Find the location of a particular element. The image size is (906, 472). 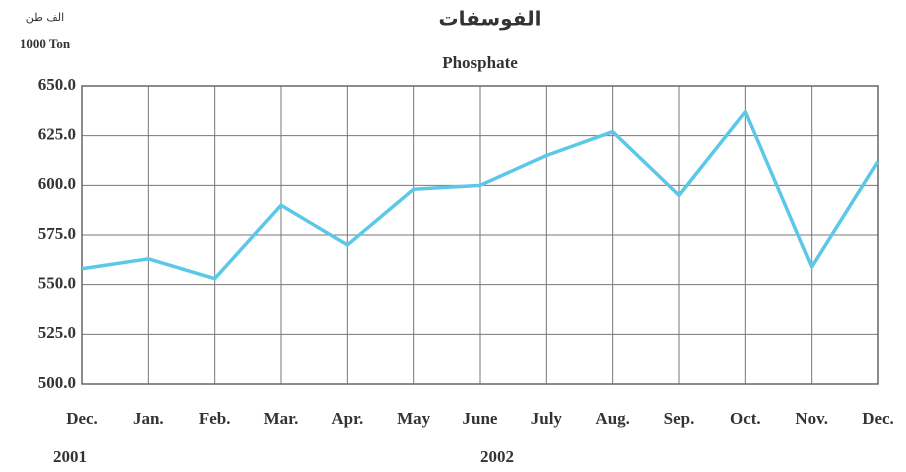

y-tick-label: 650.0 is located at coordinates (57, 84).